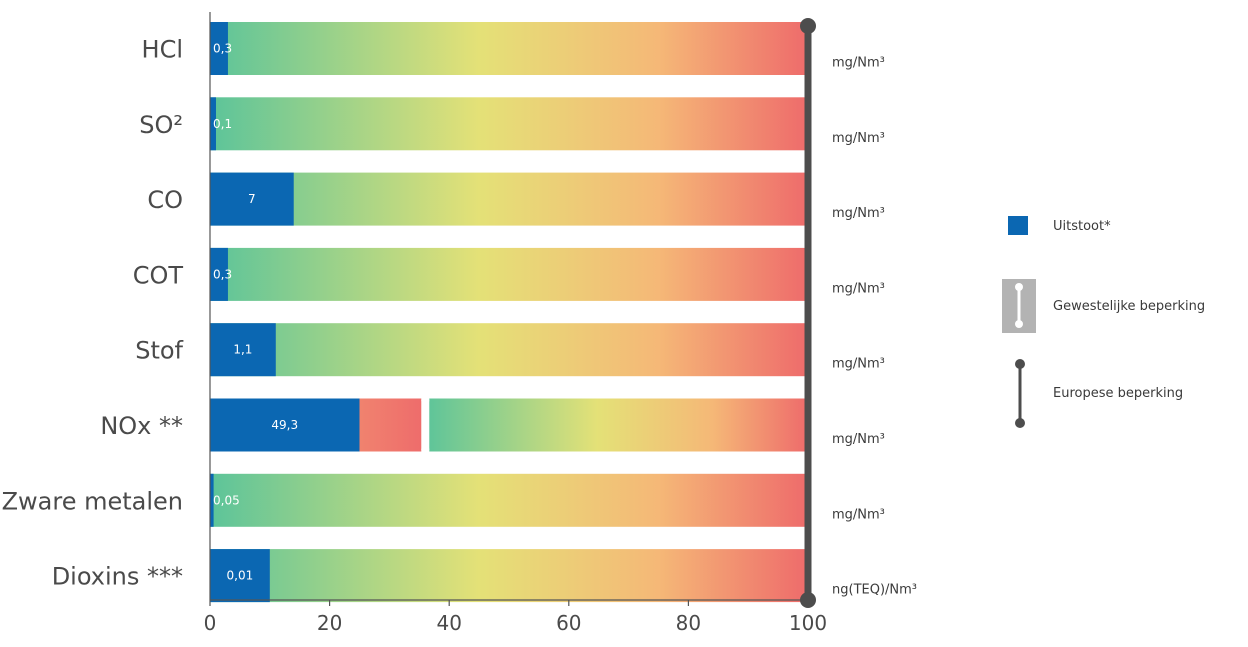 The image size is (1248, 647). What do you see at coordinates (210, 623) in the screenshot?
I see `x-tick-label: 0` at bounding box center [210, 623].